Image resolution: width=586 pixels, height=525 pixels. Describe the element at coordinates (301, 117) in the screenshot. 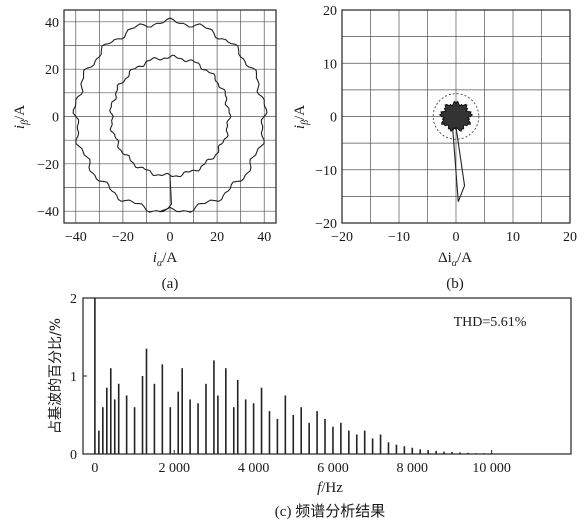

I see `chart-b-y-axis-label: iβ/A` at that location.